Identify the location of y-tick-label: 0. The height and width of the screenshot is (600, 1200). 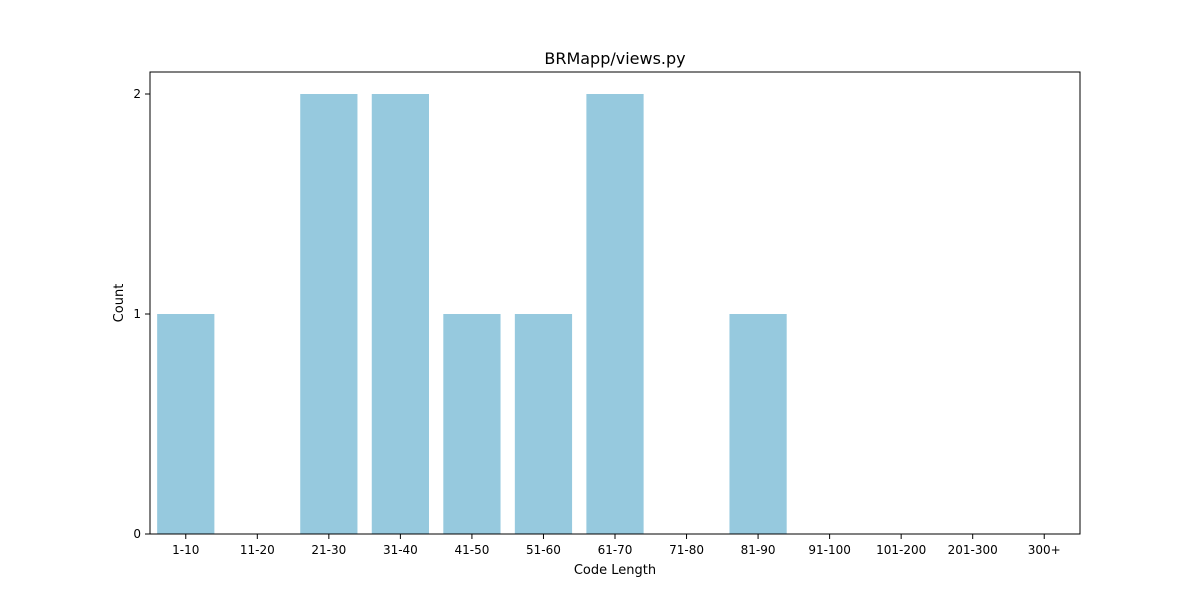
(137, 534).